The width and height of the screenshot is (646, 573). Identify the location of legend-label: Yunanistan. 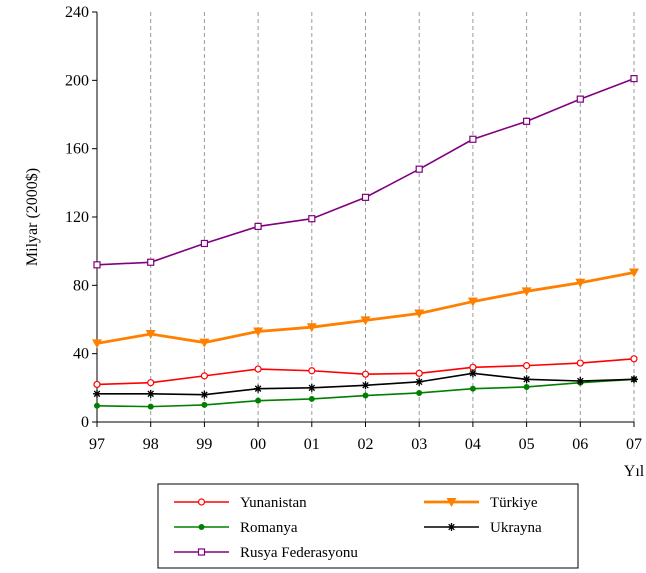
(273, 503).